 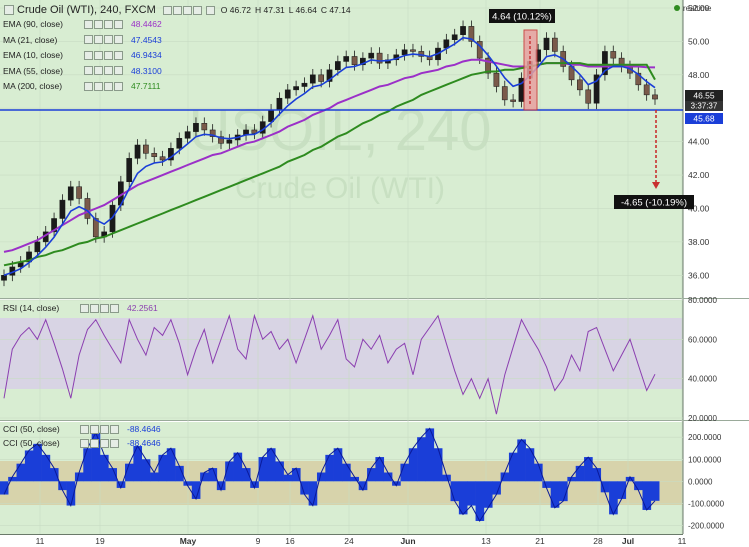 I want to click on compare-icon, so click(x=210, y=10).